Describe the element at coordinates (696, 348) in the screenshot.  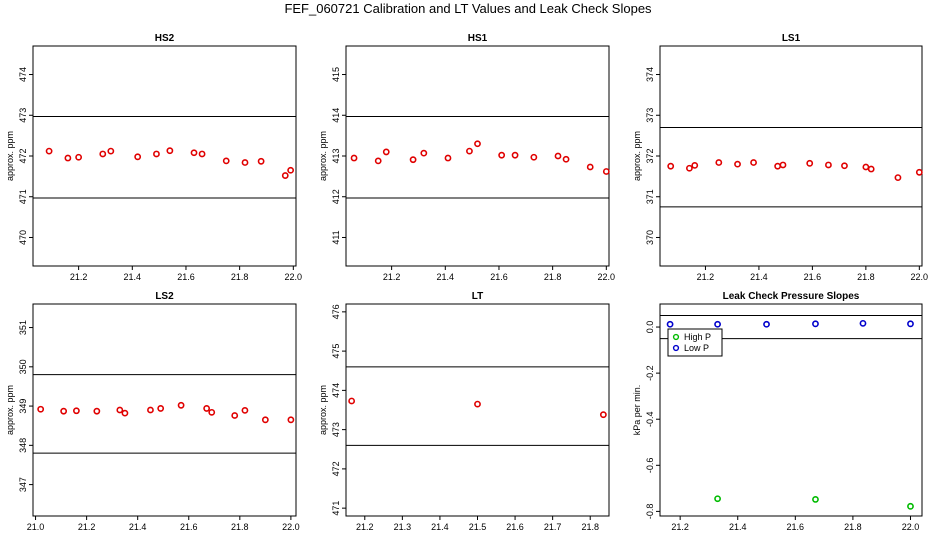
I see `legend-label-low-p: Low P` at that location.